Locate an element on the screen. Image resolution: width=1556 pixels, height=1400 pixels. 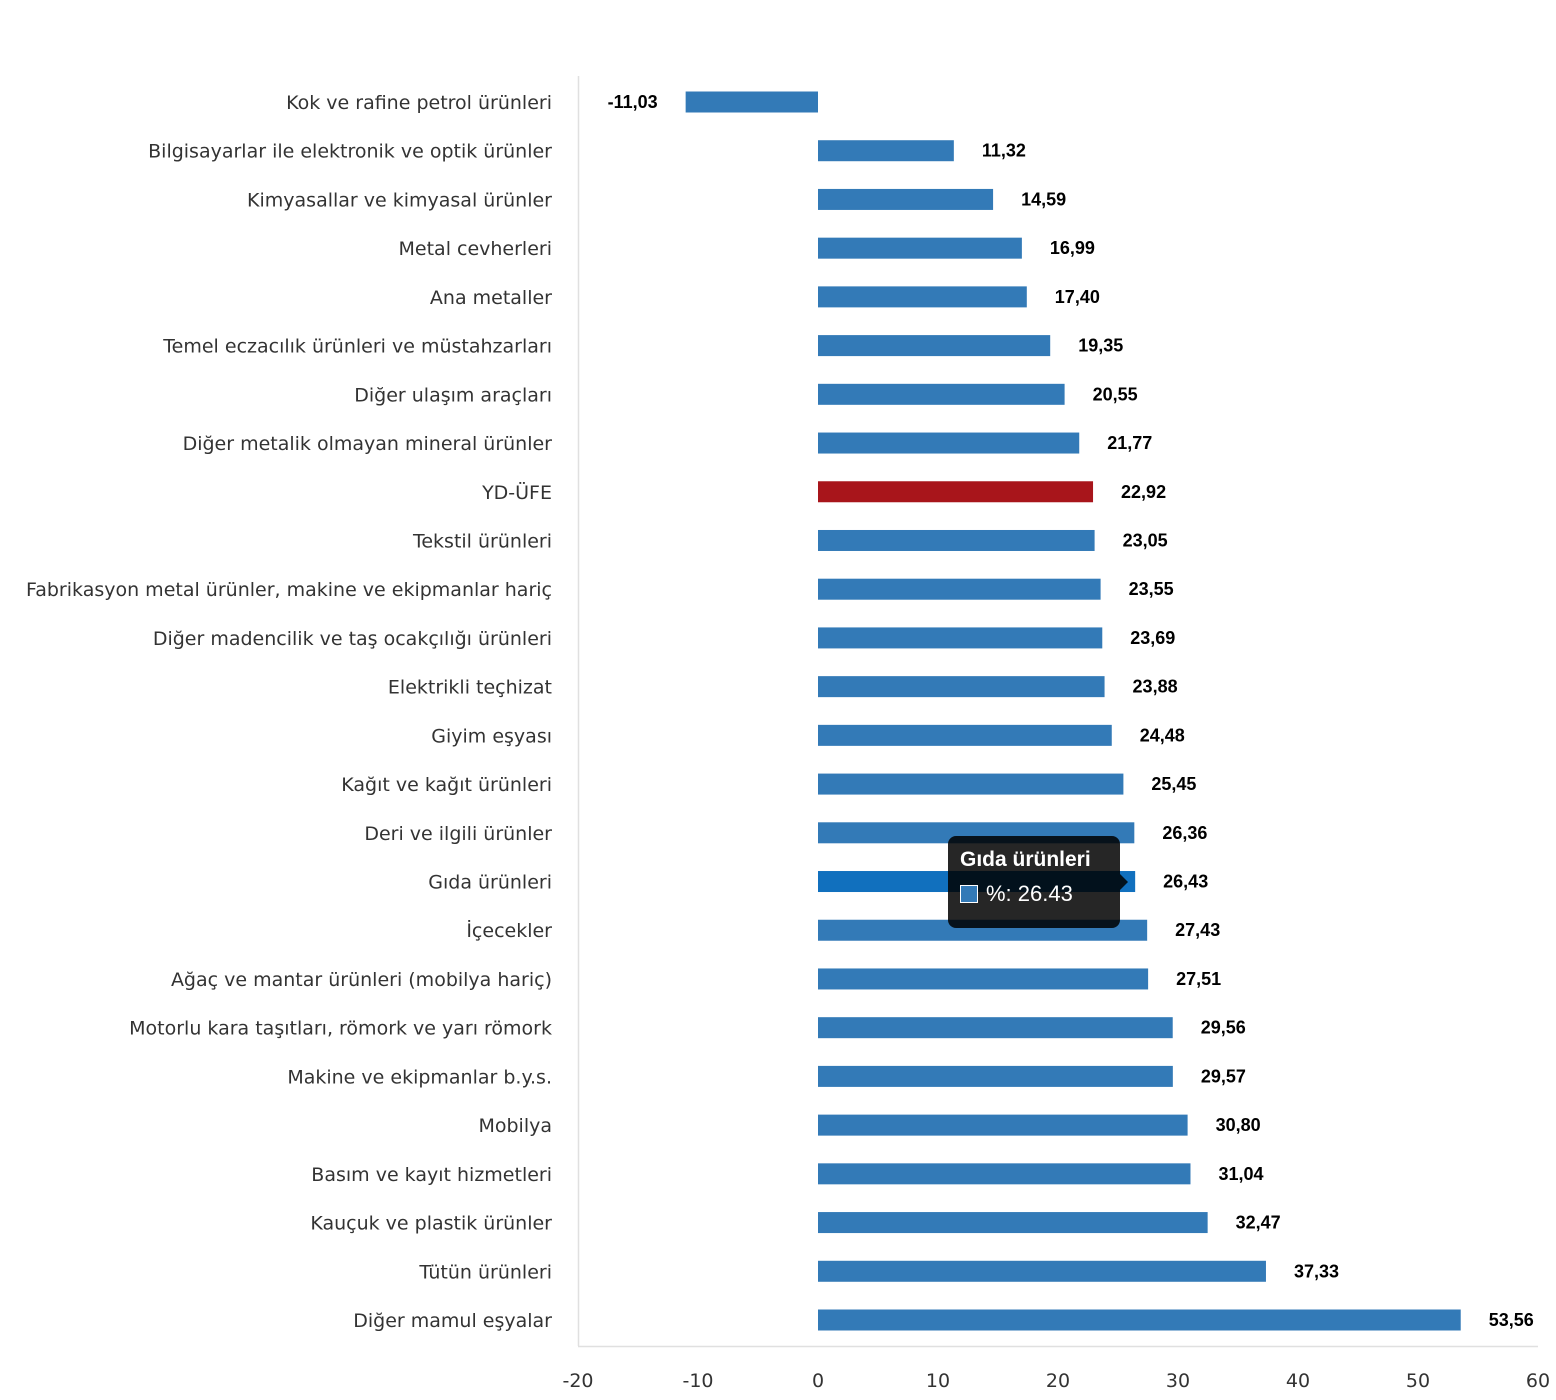
bar-metal-cevherleri is located at coordinates (920, 248).